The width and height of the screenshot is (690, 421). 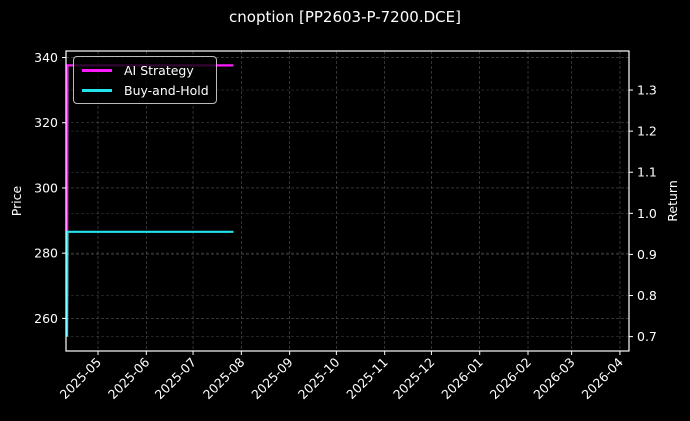 I want to click on y-tick-label-right: 0.7, so click(x=647, y=336).